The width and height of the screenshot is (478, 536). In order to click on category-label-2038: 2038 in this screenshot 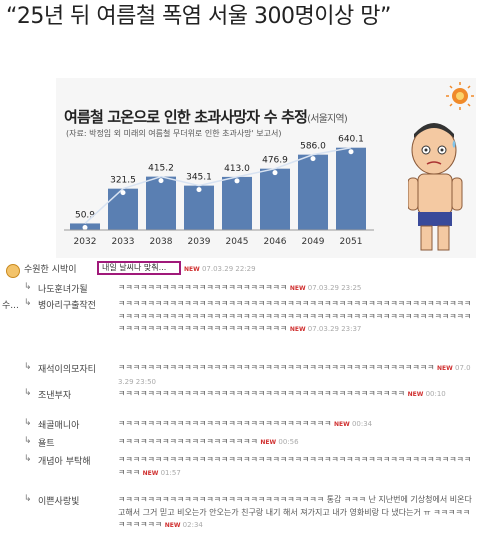, I will do `click(161, 242)`.